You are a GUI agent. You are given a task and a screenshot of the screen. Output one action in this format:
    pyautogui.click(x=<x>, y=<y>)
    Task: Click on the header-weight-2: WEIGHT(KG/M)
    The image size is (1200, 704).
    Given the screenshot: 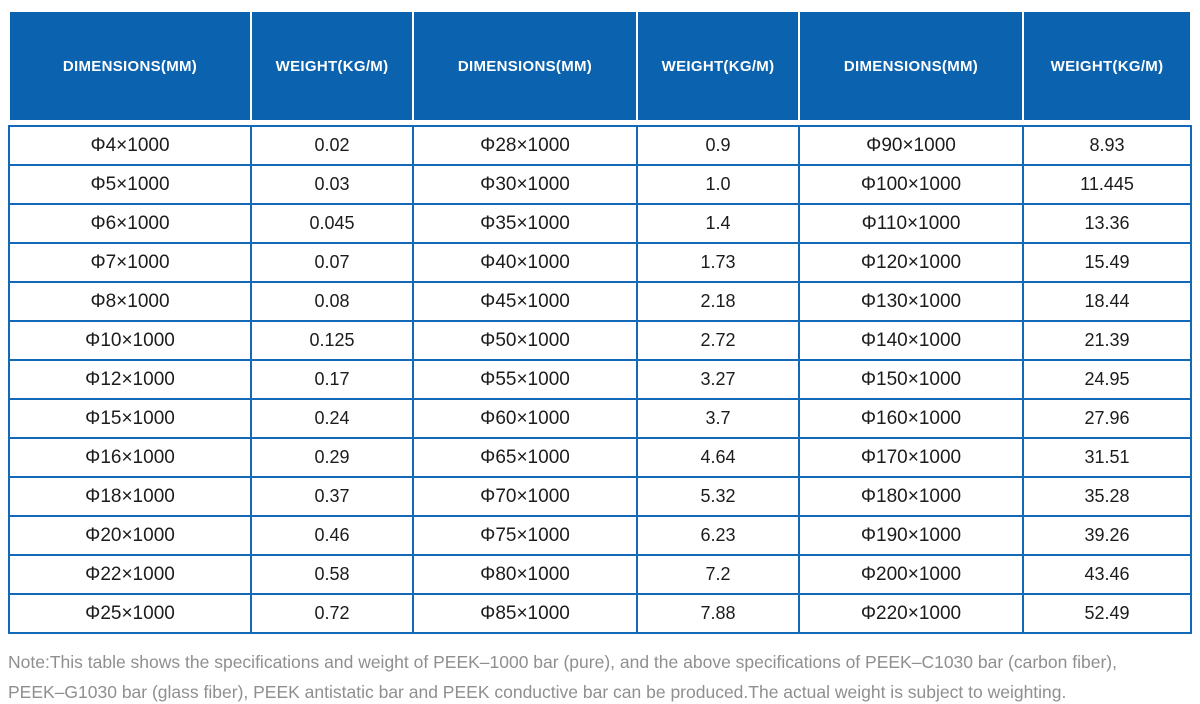 What is the action you would take?
    pyautogui.click(x=718, y=66)
    